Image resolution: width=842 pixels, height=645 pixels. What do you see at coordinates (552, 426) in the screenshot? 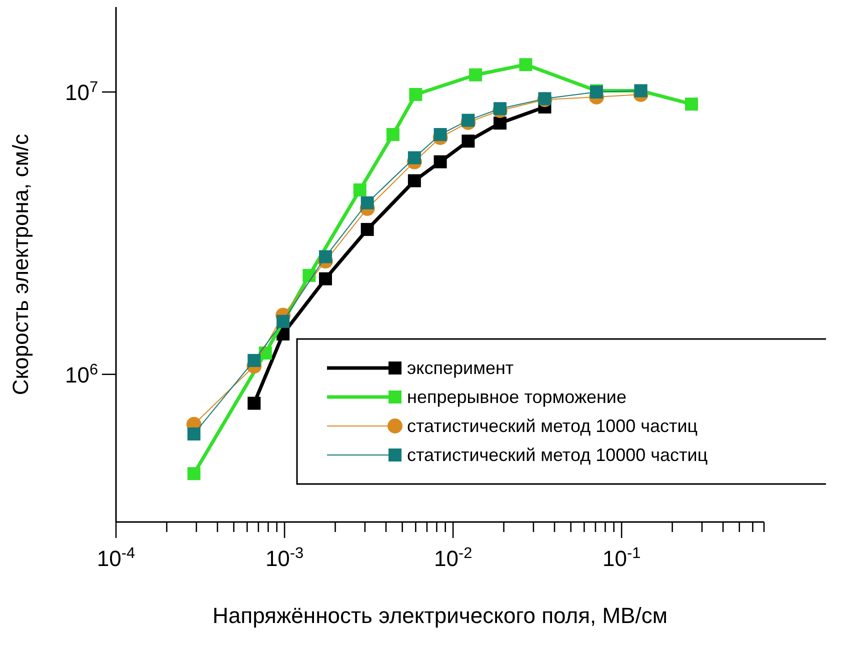
I see `legend-label: статистический метод 1000 частиц` at bounding box center [552, 426].